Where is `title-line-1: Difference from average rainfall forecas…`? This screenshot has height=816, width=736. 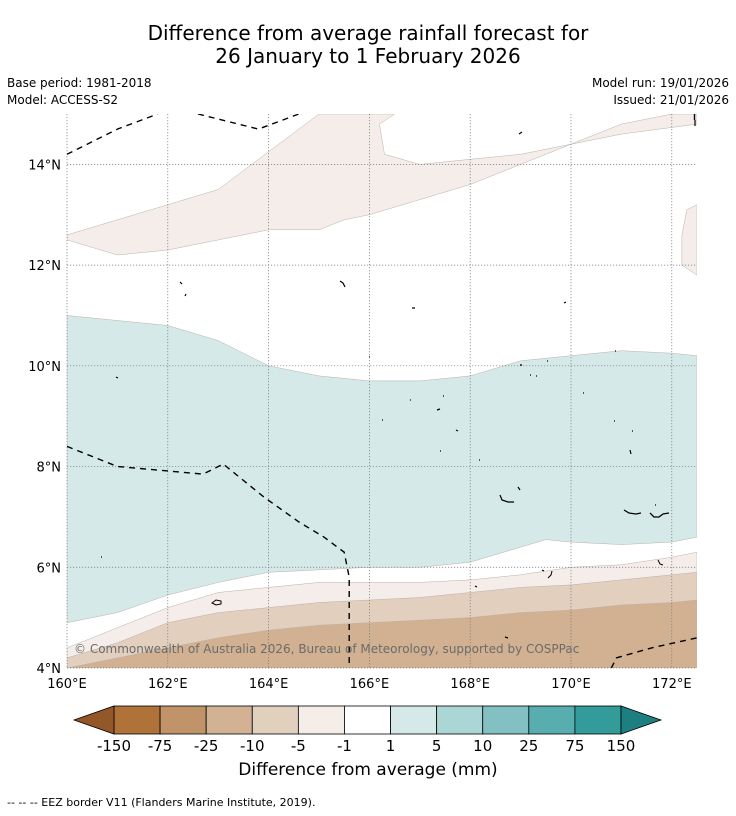 title-line-1: Difference from average rainfall forecas… is located at coordinates (368, 33).